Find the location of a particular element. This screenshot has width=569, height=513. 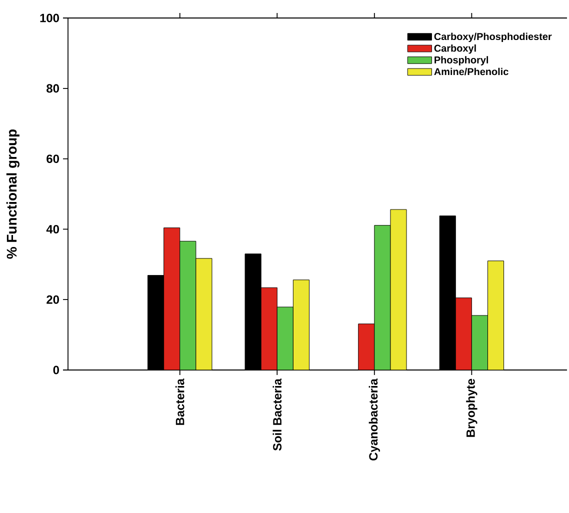

x-tick-label: Bryophyte is located at coordinates (472, 407).